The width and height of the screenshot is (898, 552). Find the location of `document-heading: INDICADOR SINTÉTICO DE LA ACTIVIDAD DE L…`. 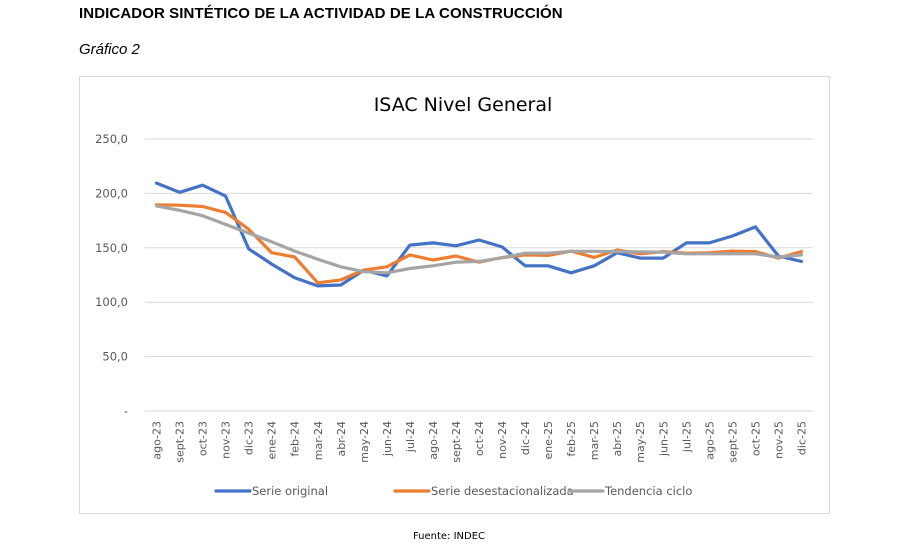

document-heading: INDICADOR SINTÉTICO DE LA ACTIVIDAD DE L… is located at coordinates (321, 13).